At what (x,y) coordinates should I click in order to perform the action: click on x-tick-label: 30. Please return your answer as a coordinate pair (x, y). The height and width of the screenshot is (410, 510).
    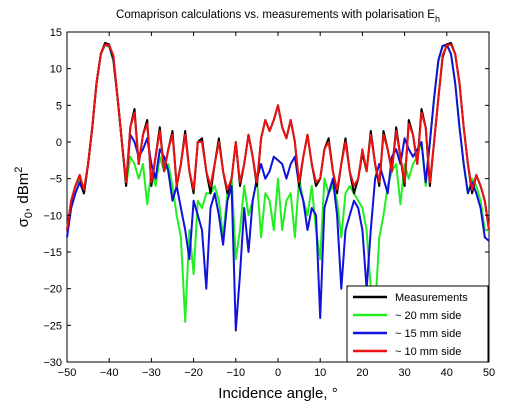
    Looking at the image, I should click on (404, 373).